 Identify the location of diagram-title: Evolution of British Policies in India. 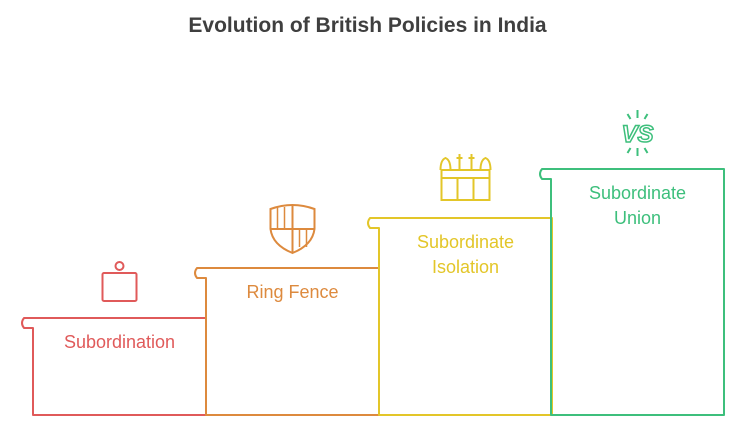
(367, 25).